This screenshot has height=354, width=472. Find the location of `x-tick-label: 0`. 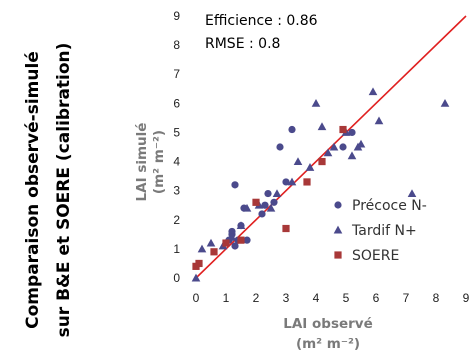

x-tick-label: 0 is located at coordinates (196, 298).